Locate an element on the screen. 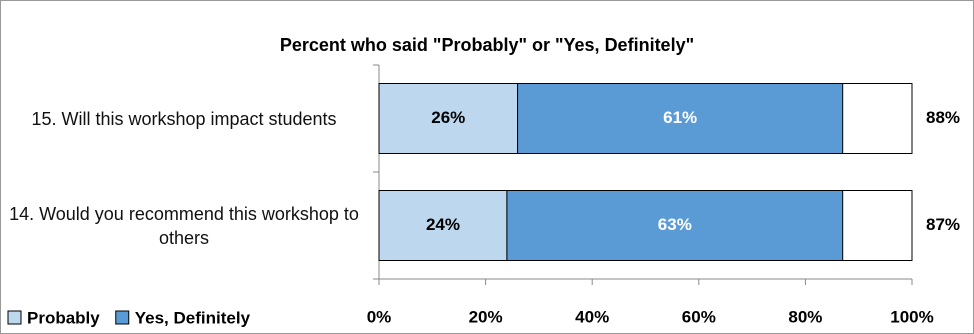 This screenshot has height=334, width=974. legend-label: Yes, Definitely is located at coordinates (193, 317).